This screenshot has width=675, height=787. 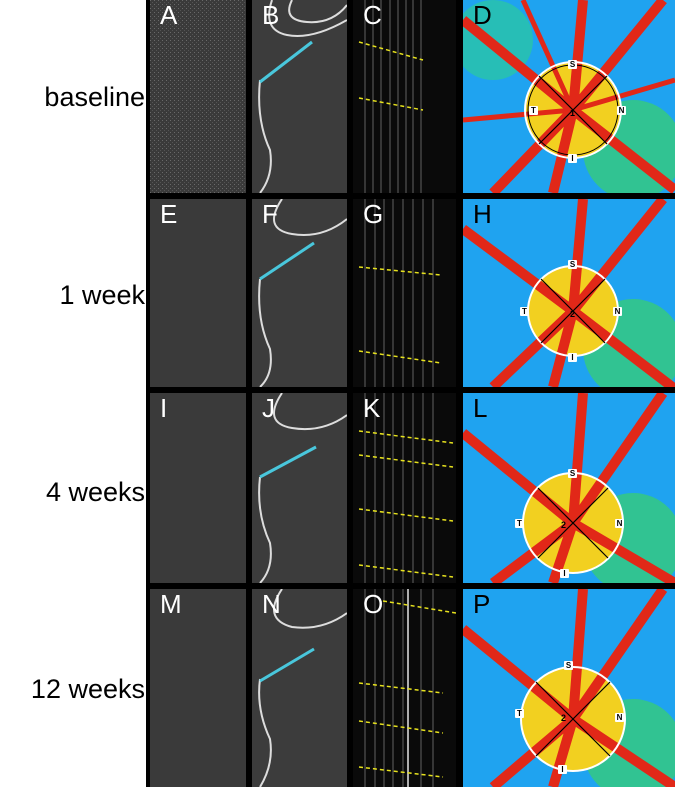 I want to click on panel-d-angiography: D S I T N 1, so click(x=569, y=96).